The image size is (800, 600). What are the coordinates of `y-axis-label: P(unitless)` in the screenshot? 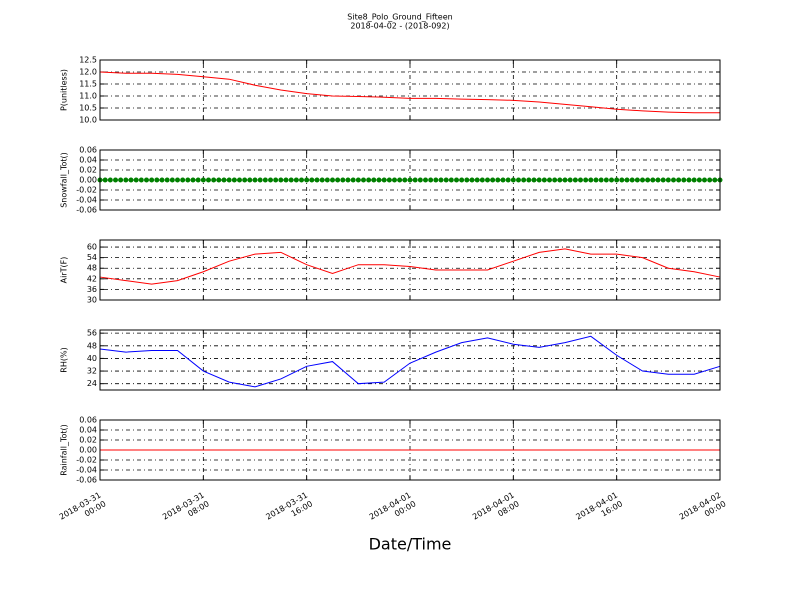 It's located at (64, 90).